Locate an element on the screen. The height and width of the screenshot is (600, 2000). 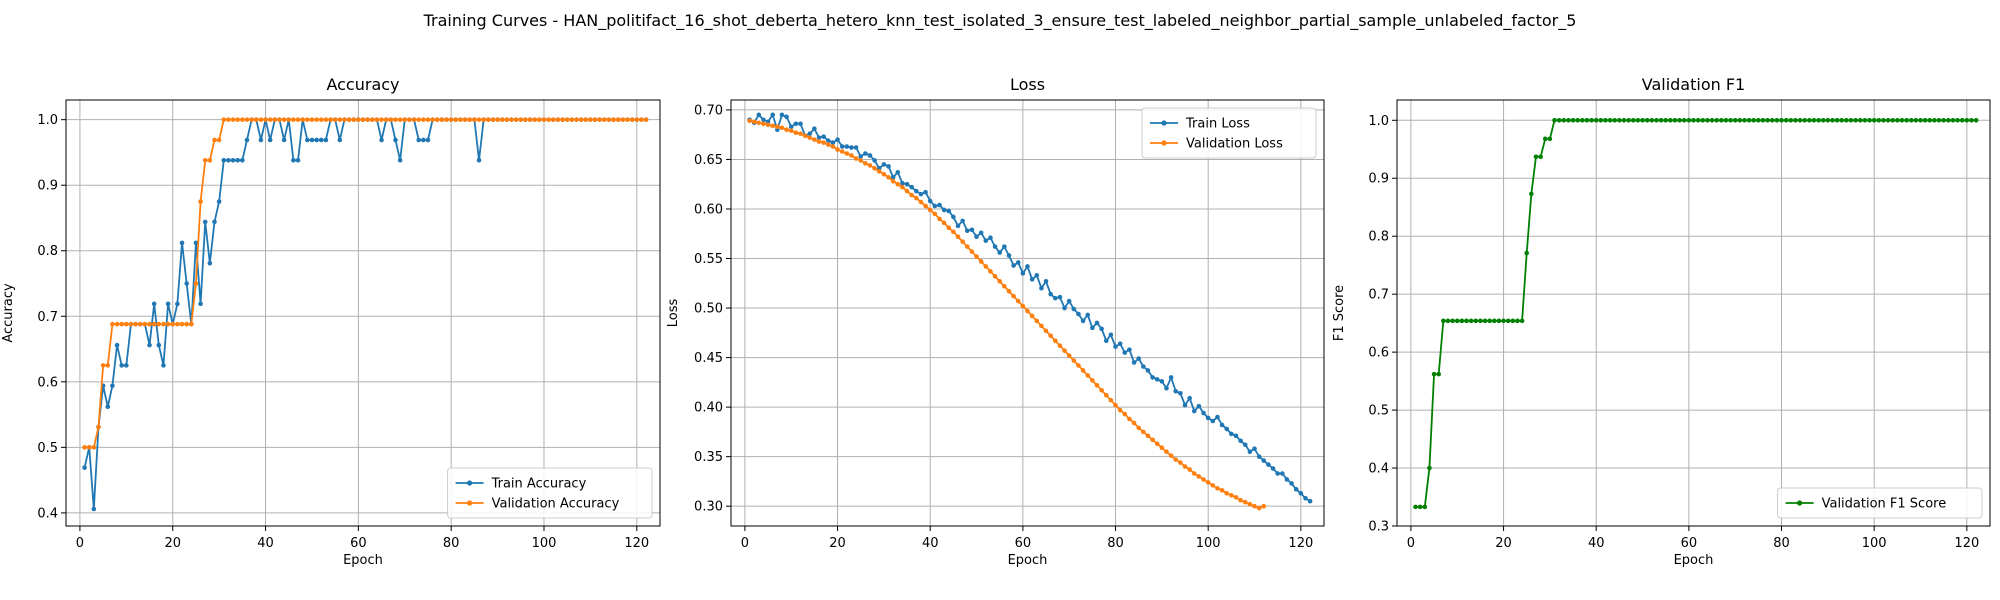
legend-label: Validation Accuracy is located at coordinates (556, 504).